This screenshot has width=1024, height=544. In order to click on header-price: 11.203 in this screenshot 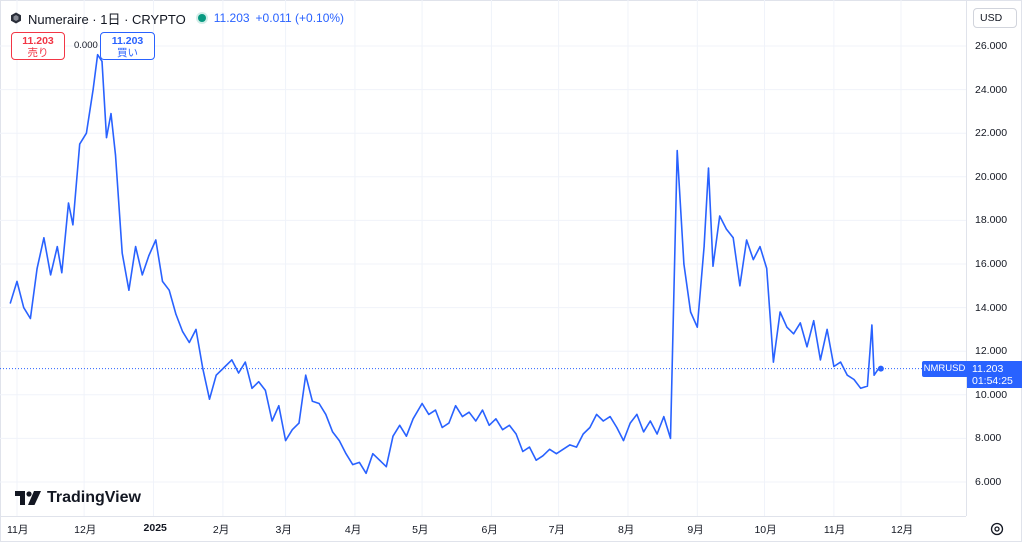, I will do `click(231, 18)`.